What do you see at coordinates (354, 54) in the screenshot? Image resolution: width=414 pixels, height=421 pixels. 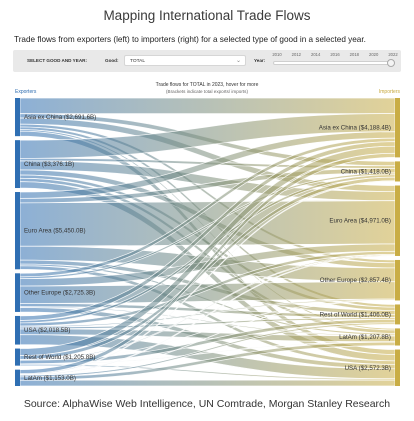 I see `year-tick-label: 2018` at bounding box center [354, 54].